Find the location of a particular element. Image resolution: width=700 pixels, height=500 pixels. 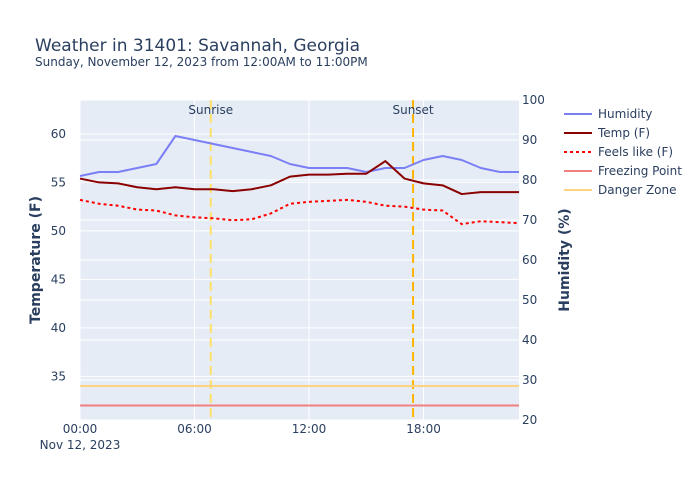

legend-item-danger-zone: Danger Zone is located at coordinates (637, 190).